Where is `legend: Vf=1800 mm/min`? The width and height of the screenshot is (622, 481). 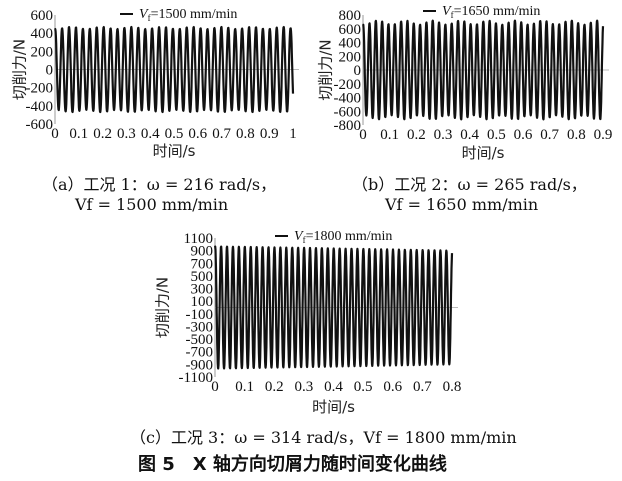
legend: Vf=1800 mm/min is located at coordinates (333, 237).